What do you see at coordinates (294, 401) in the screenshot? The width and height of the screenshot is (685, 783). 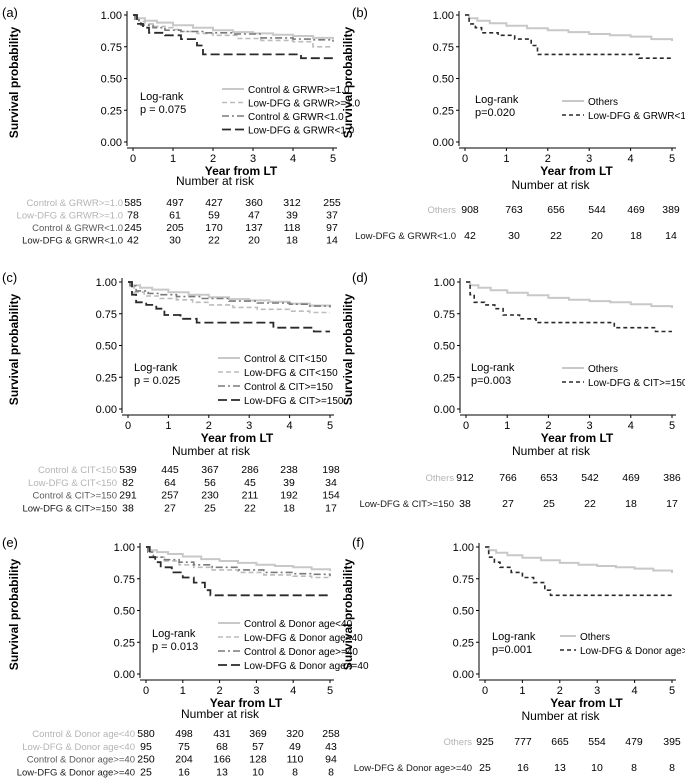 I see `legend-label: Low-DFG & CIT>=150` at bounding box center [294, 401].